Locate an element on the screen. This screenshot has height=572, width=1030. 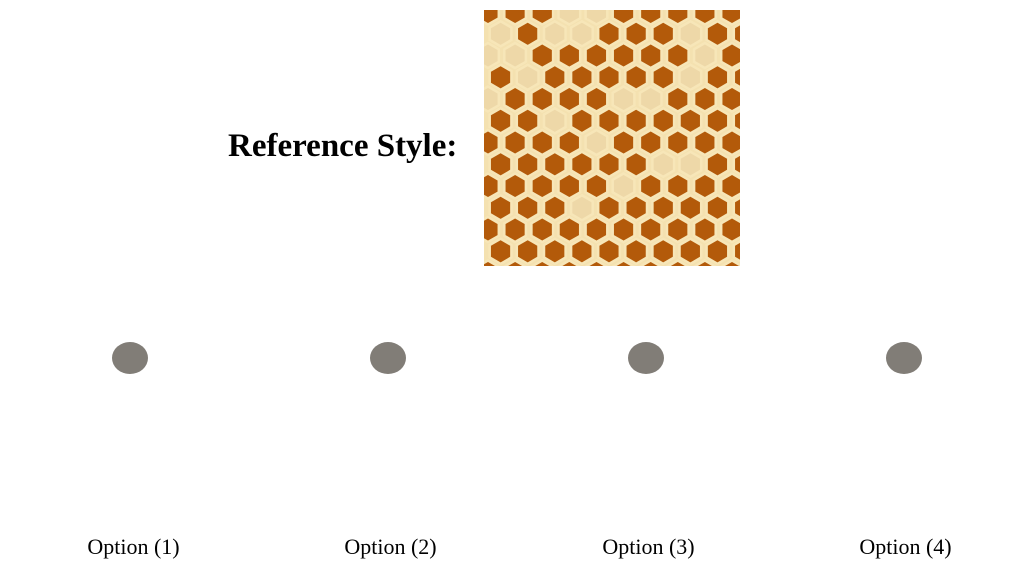
option-4-model-image is located at coordinates (901, 397).